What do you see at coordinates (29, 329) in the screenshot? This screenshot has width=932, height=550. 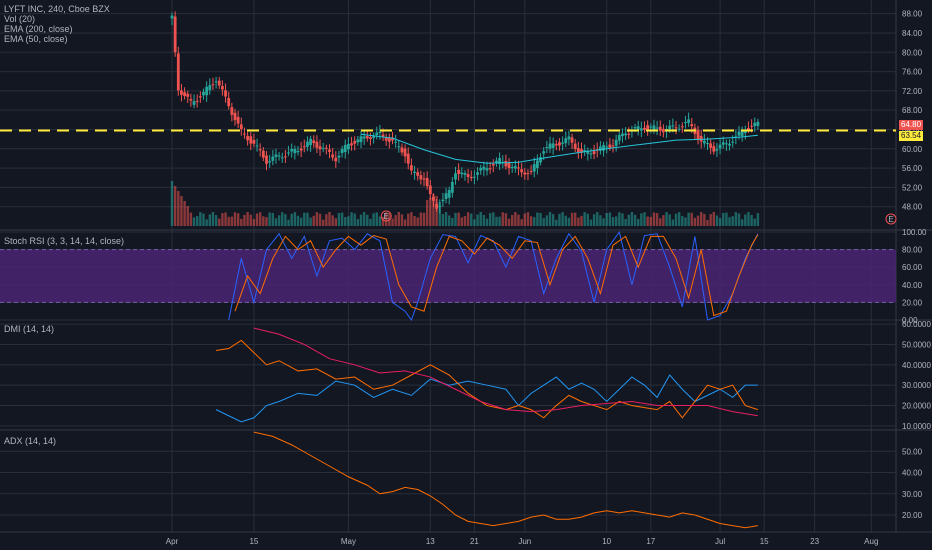 I see `dmi-title: DMI (14, 14)` at bounding box center [29, 329].